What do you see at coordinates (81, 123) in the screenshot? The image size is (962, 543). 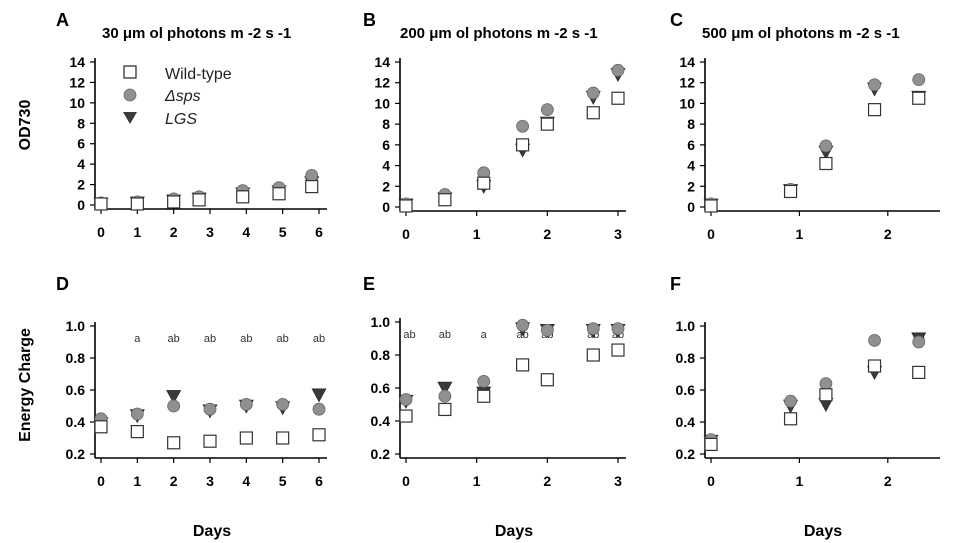 I see `y-tick-label-a: 8` at bounding box center [81, 123].